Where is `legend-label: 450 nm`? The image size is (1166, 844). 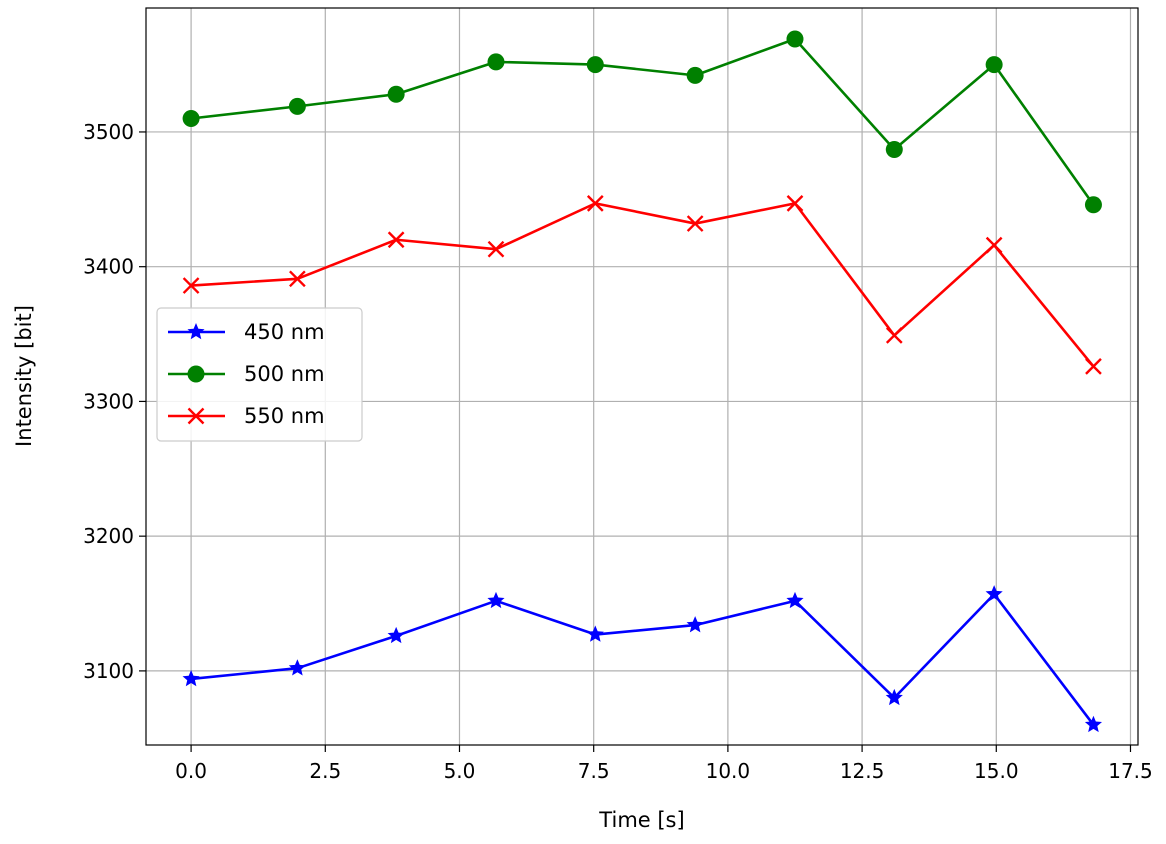 legend-label: 450 nm is located at coordinates (284, 332).